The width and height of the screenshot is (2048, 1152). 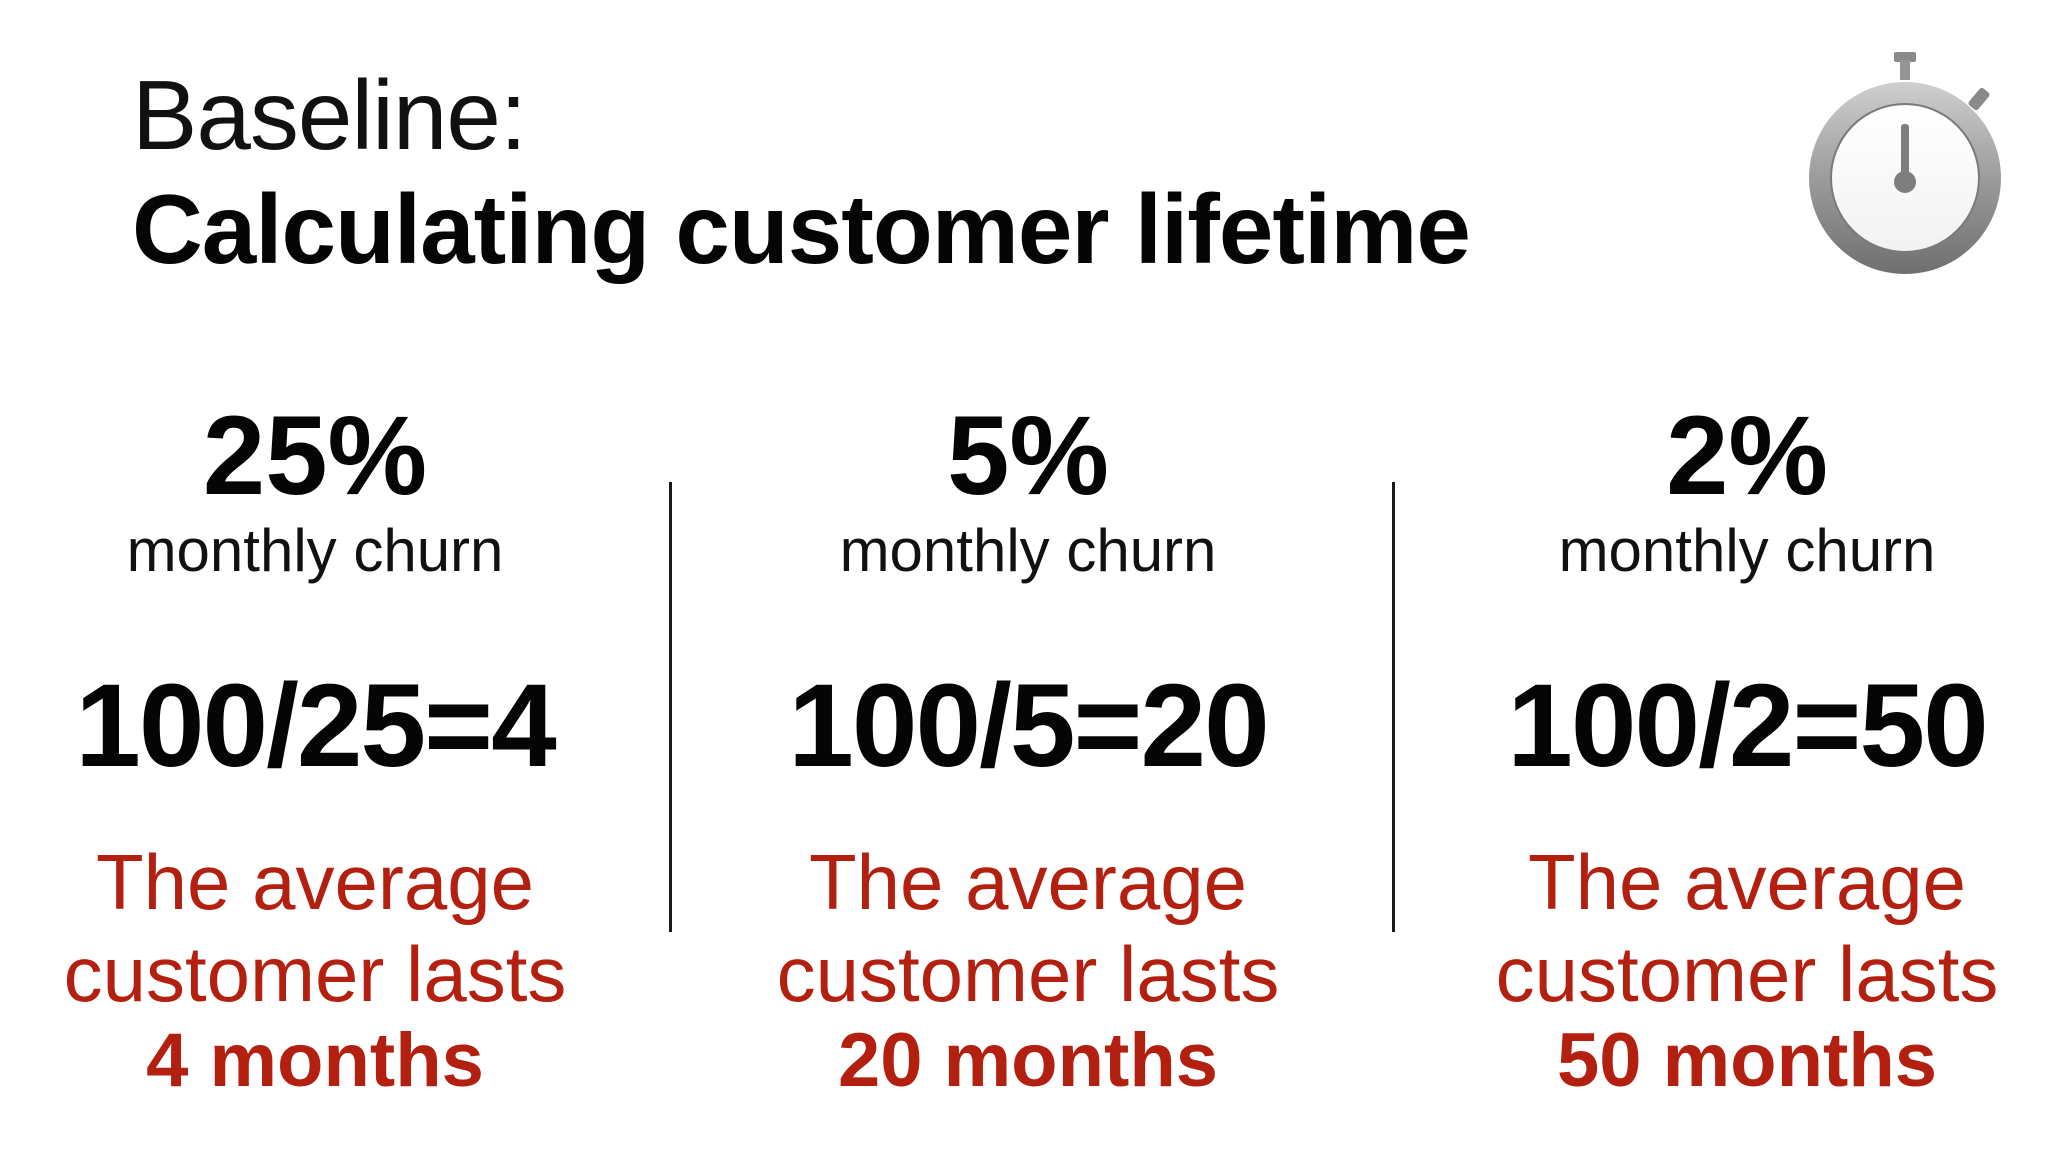 I want to click on churn-percent: 2%, so click(x=1747, y=455).